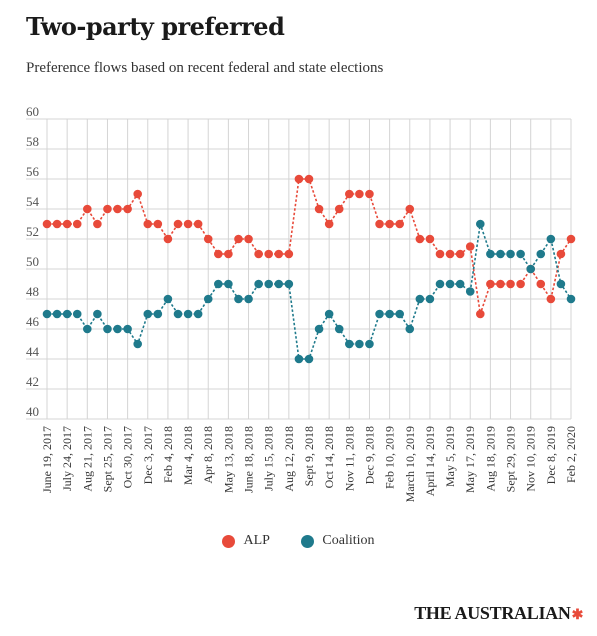 This screenshot has width=597, height=636. Describe the element at coordinates (269, 458) in the screenshot. I see `x-tick-label: July 15, 2018` at that location.